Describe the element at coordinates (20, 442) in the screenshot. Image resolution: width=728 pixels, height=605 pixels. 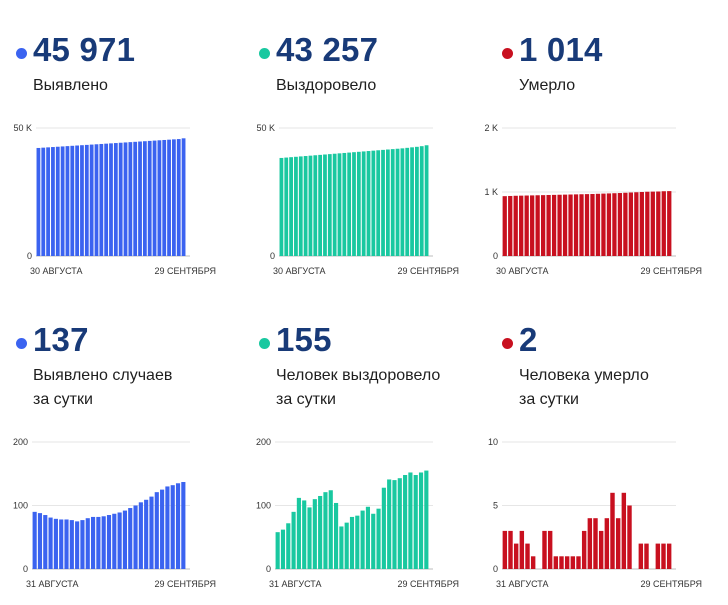
I see `y-tick-label: 200` at that location.